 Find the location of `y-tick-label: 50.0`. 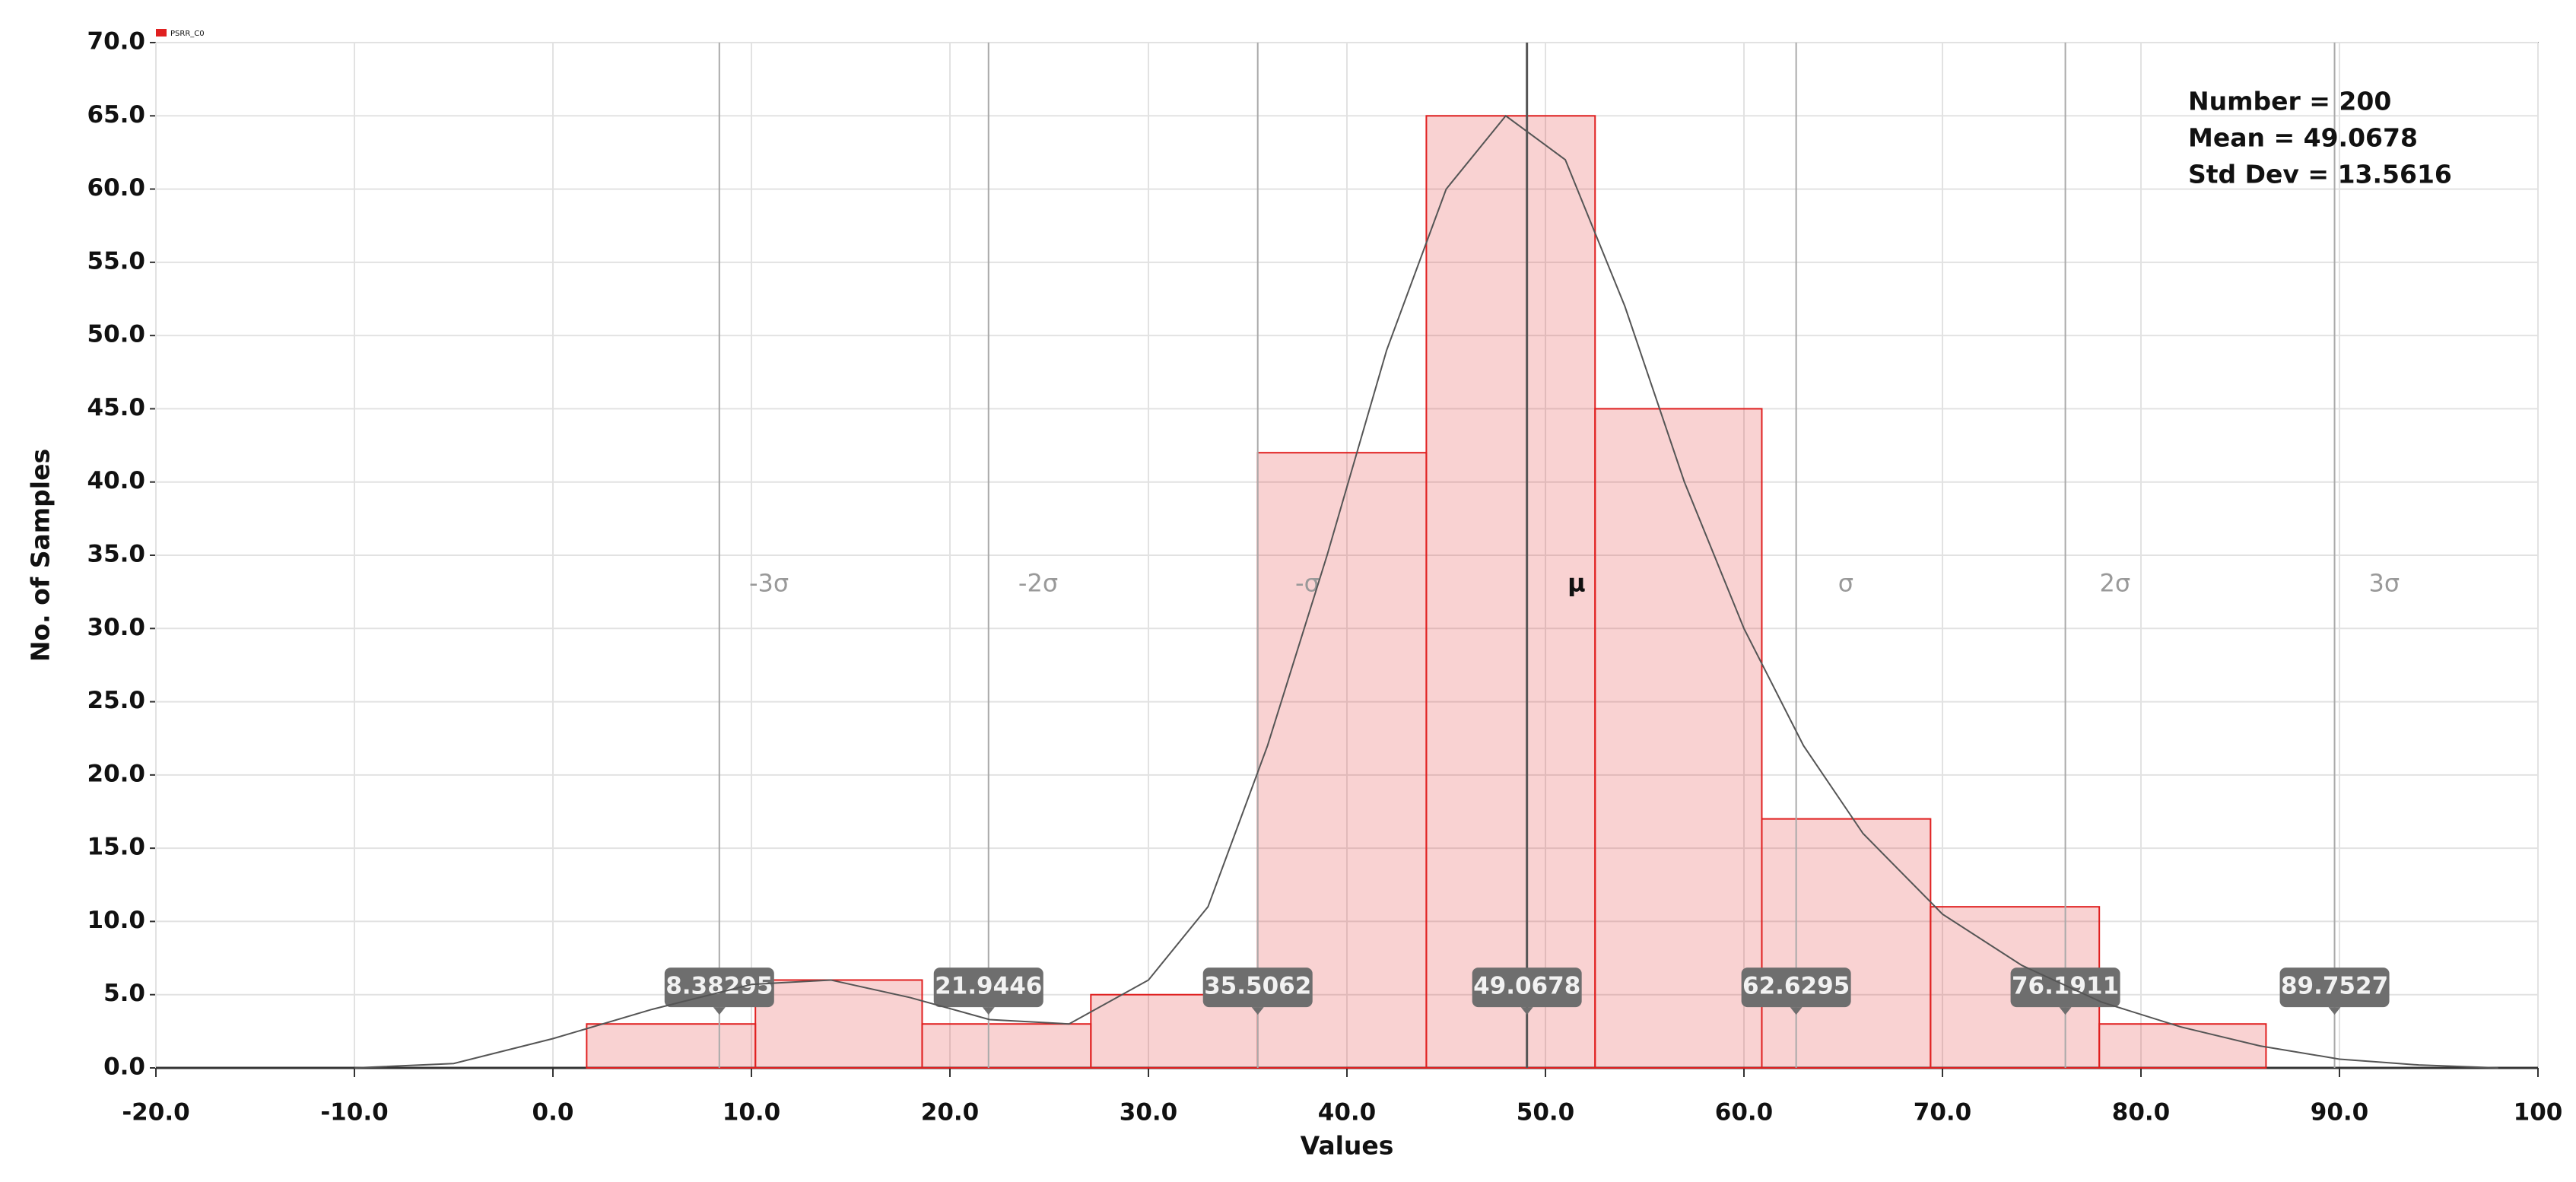

y-tick-label: 50.0 is located at coordinates (116, 334).